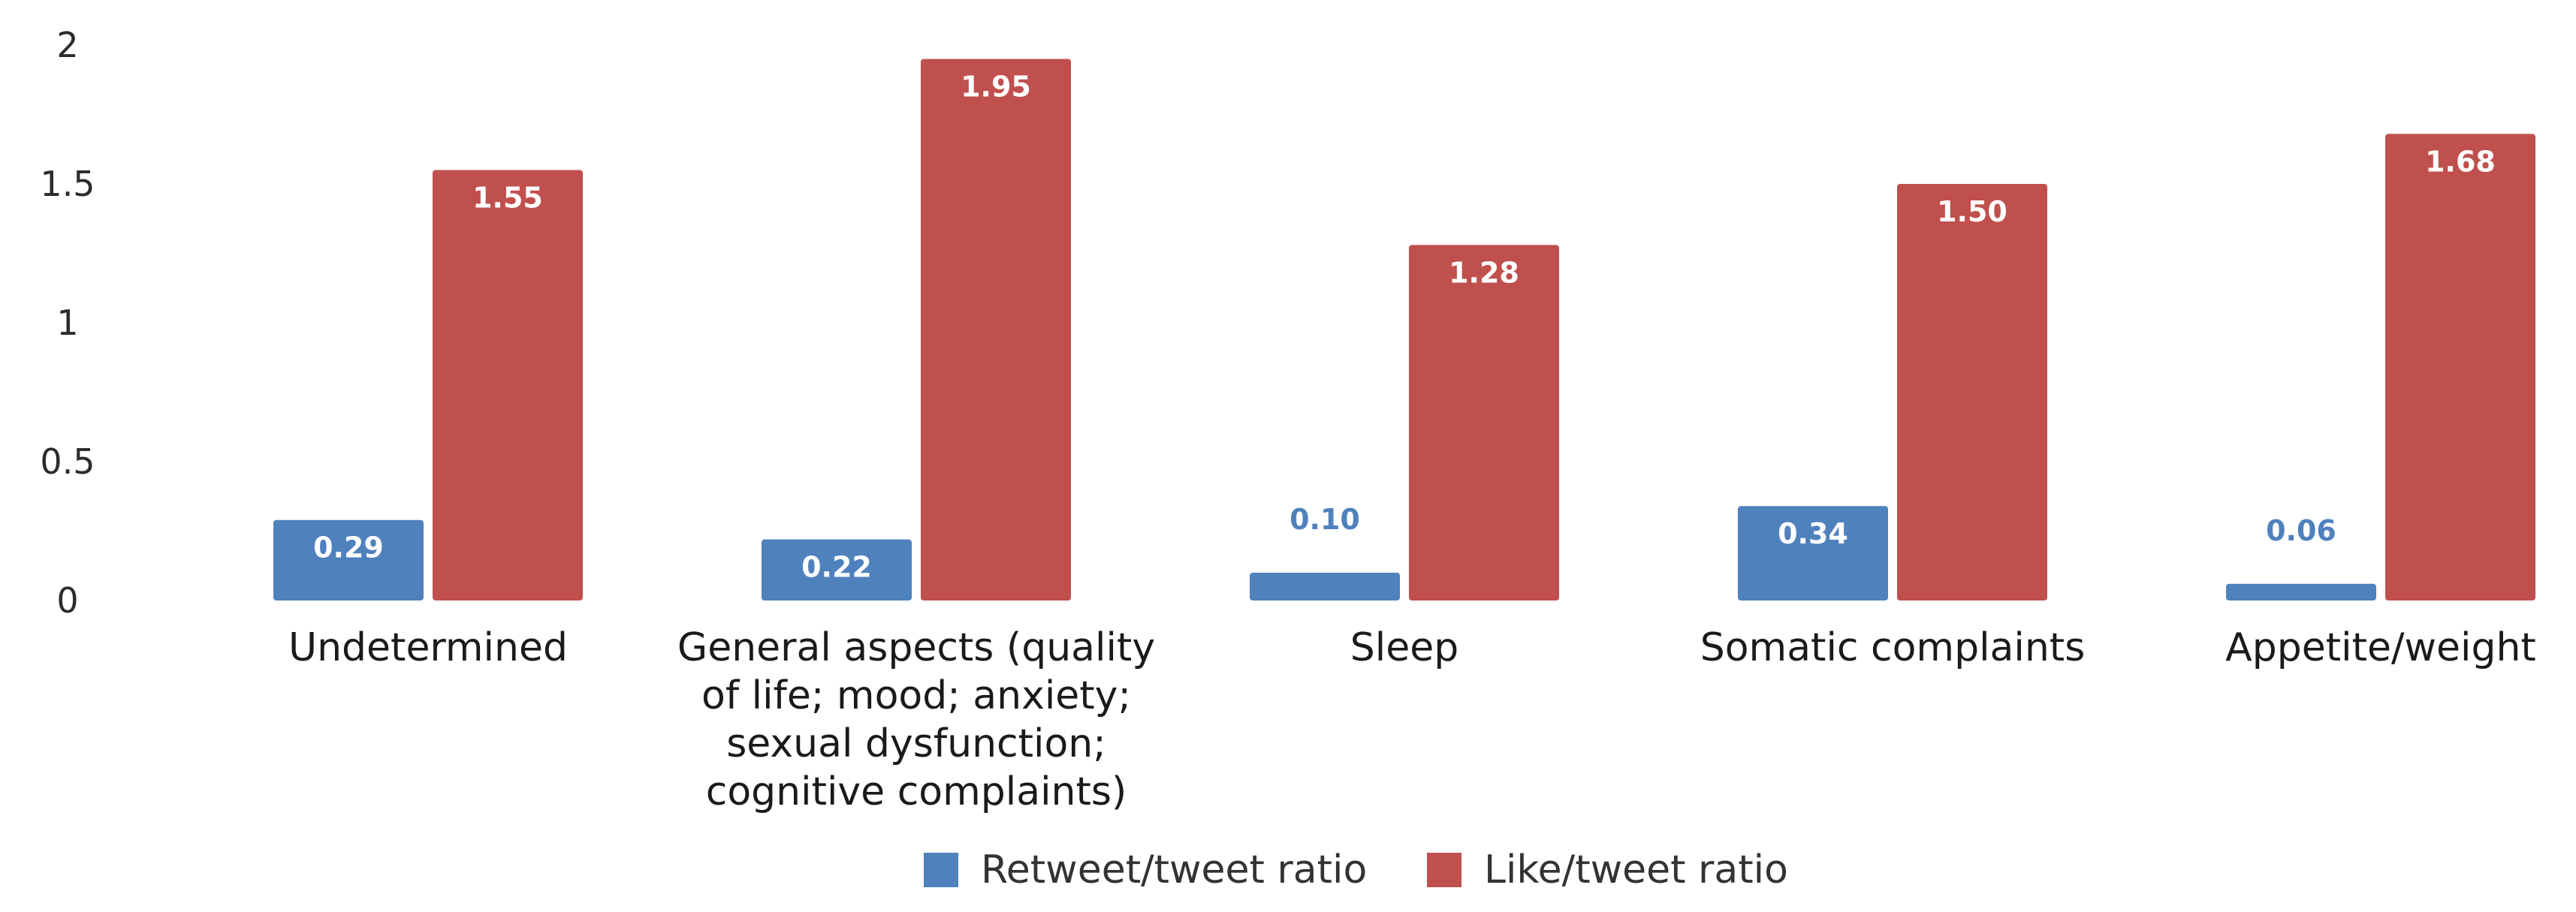 This screenshot has width=2576, height=912. What do you see at coordinates (916, 647) in the screenshot?
I see `x-category-label: General aspects (quality` at bounding box center [916, 647].